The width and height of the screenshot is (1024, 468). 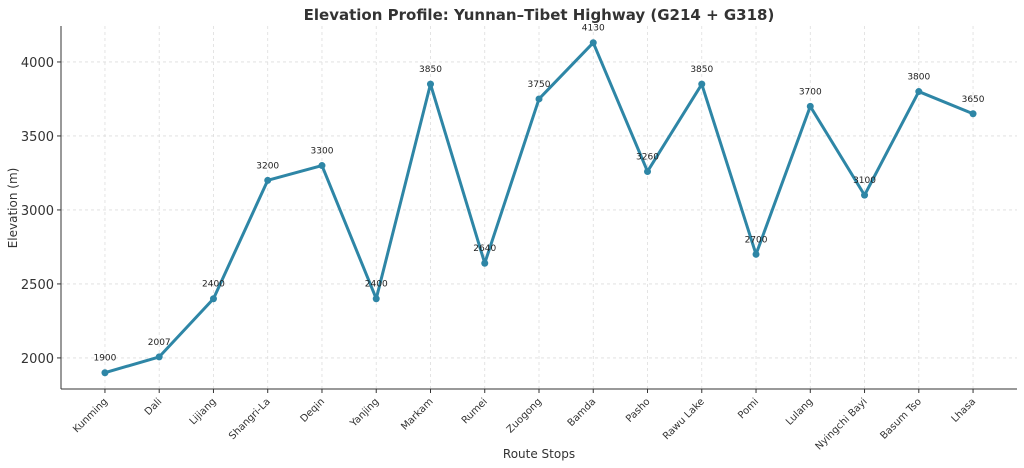 I want to click on y-tick-label: 3000, so click(x=37, y=211).